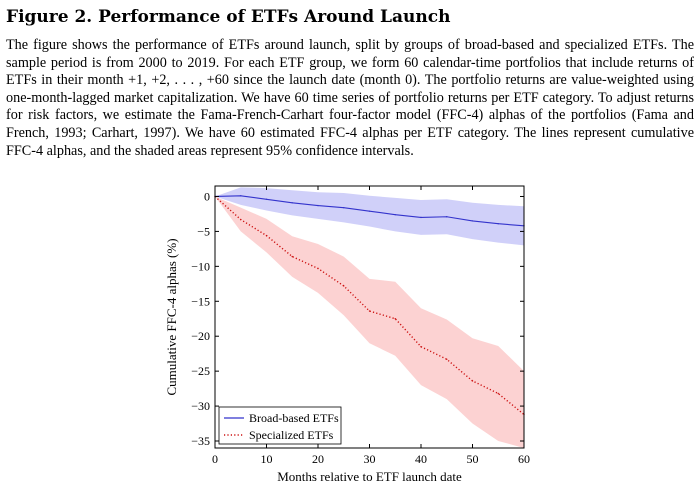 Image resolution: width=700 pixels, height=486 pixels. What do you see at coordinates (267, 459) in the screenshot?
I see `x-tick-label: 10` at bounding box center [267, 459].